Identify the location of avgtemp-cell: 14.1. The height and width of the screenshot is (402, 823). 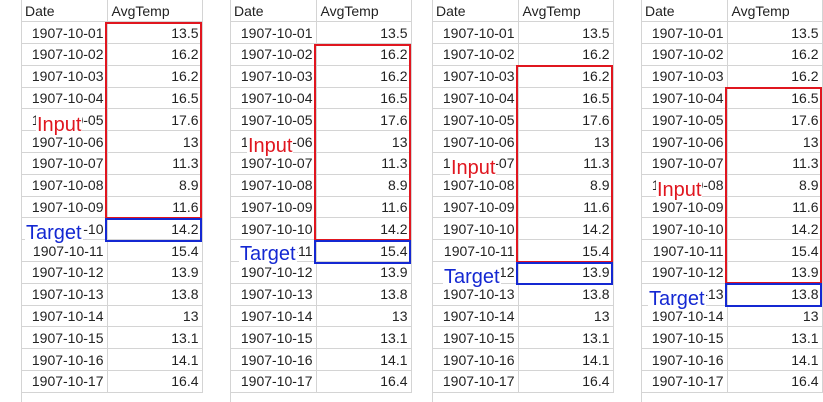
(775, 360).